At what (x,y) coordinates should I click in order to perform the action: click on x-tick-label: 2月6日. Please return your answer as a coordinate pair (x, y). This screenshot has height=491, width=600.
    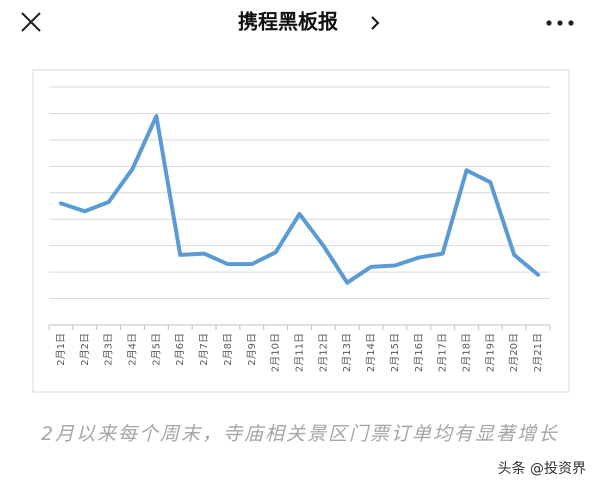
    Looking at the image, I should click on (180, 349).